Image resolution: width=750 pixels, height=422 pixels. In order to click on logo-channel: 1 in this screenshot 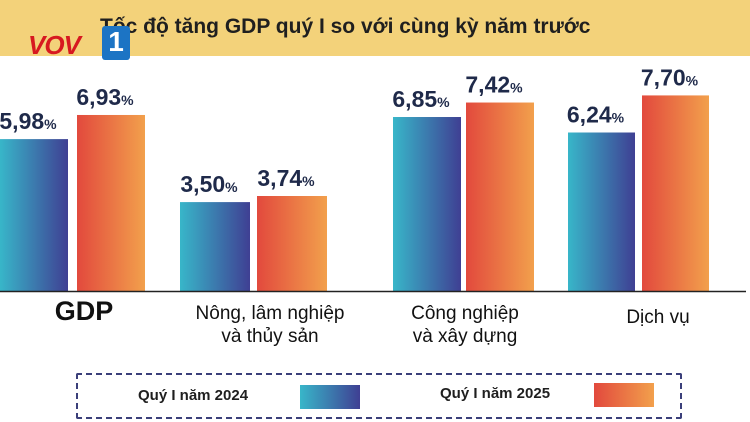, I will do `click(116, 43)`.